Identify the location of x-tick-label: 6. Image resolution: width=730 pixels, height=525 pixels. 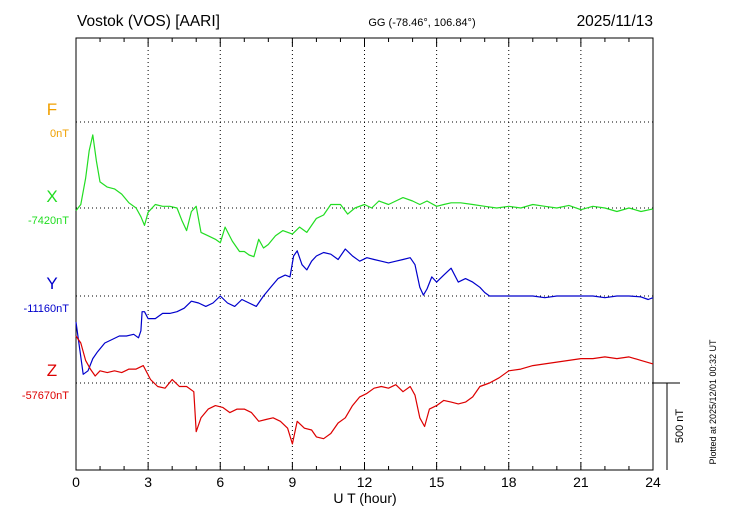
(220, 482).